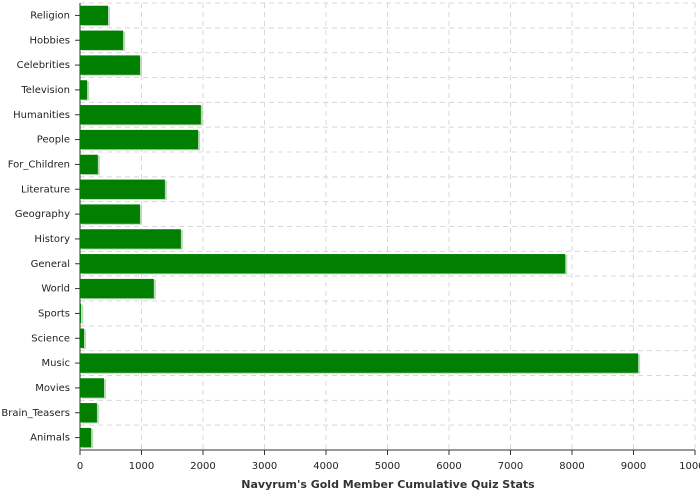 The height and width of the screenshot is (500, 700). Describe the element at coordinates (52, 388) in the screenshot. I see `y-tick-label: Movies` at that location.